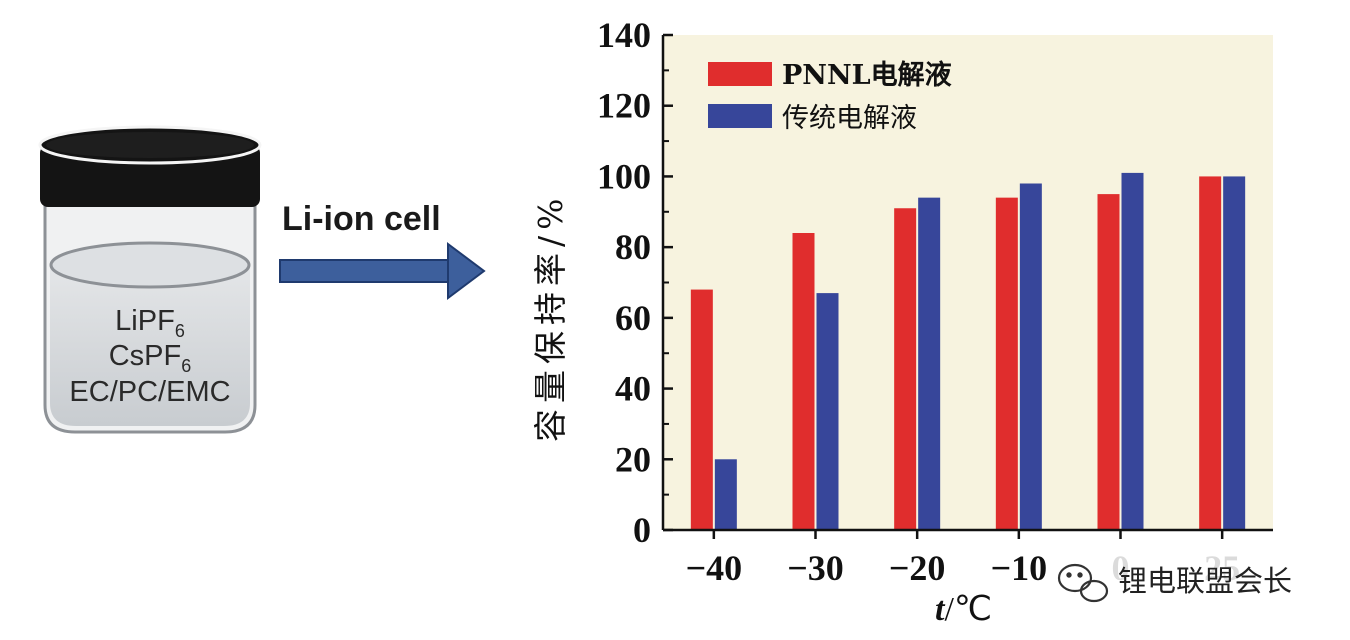 Image resolution: width=1350 pixels, height=640 pixels. What do you see at coordinates (917, 568) in the screenshot?
I see `x-tick-label--20: −20` at bounding box center [917, 568].